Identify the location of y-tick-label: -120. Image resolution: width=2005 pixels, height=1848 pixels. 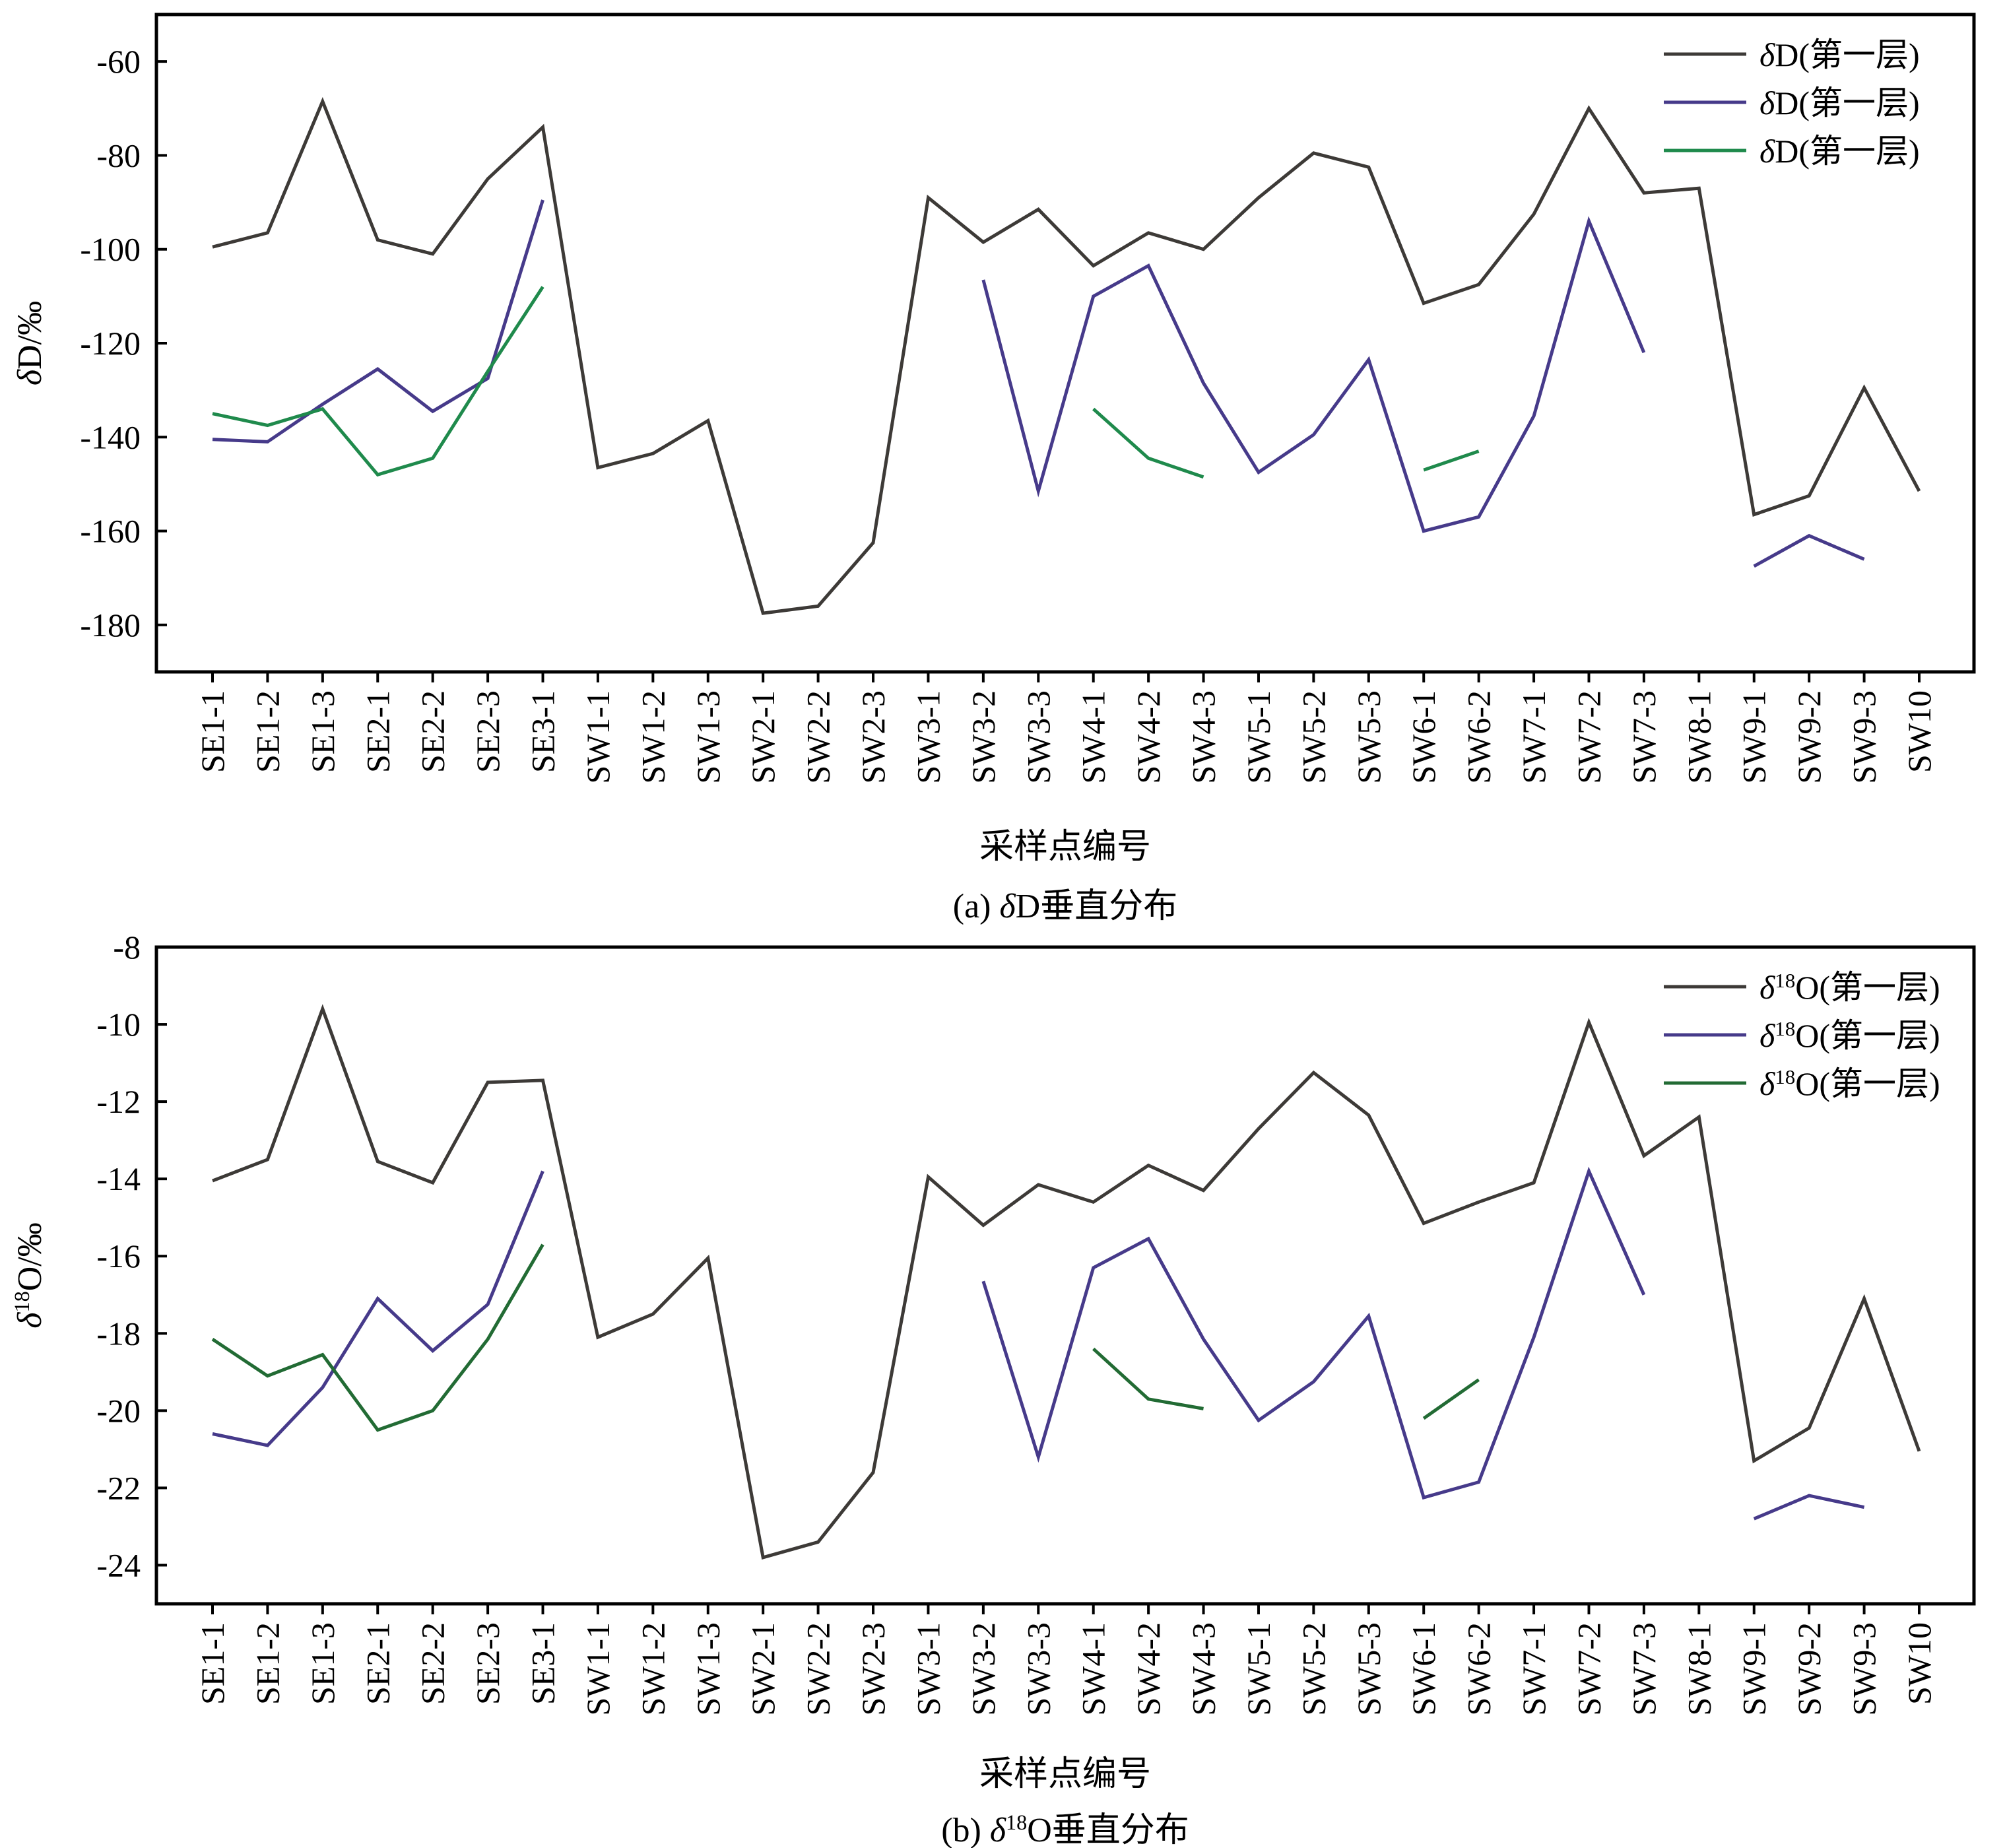
(110, 344).